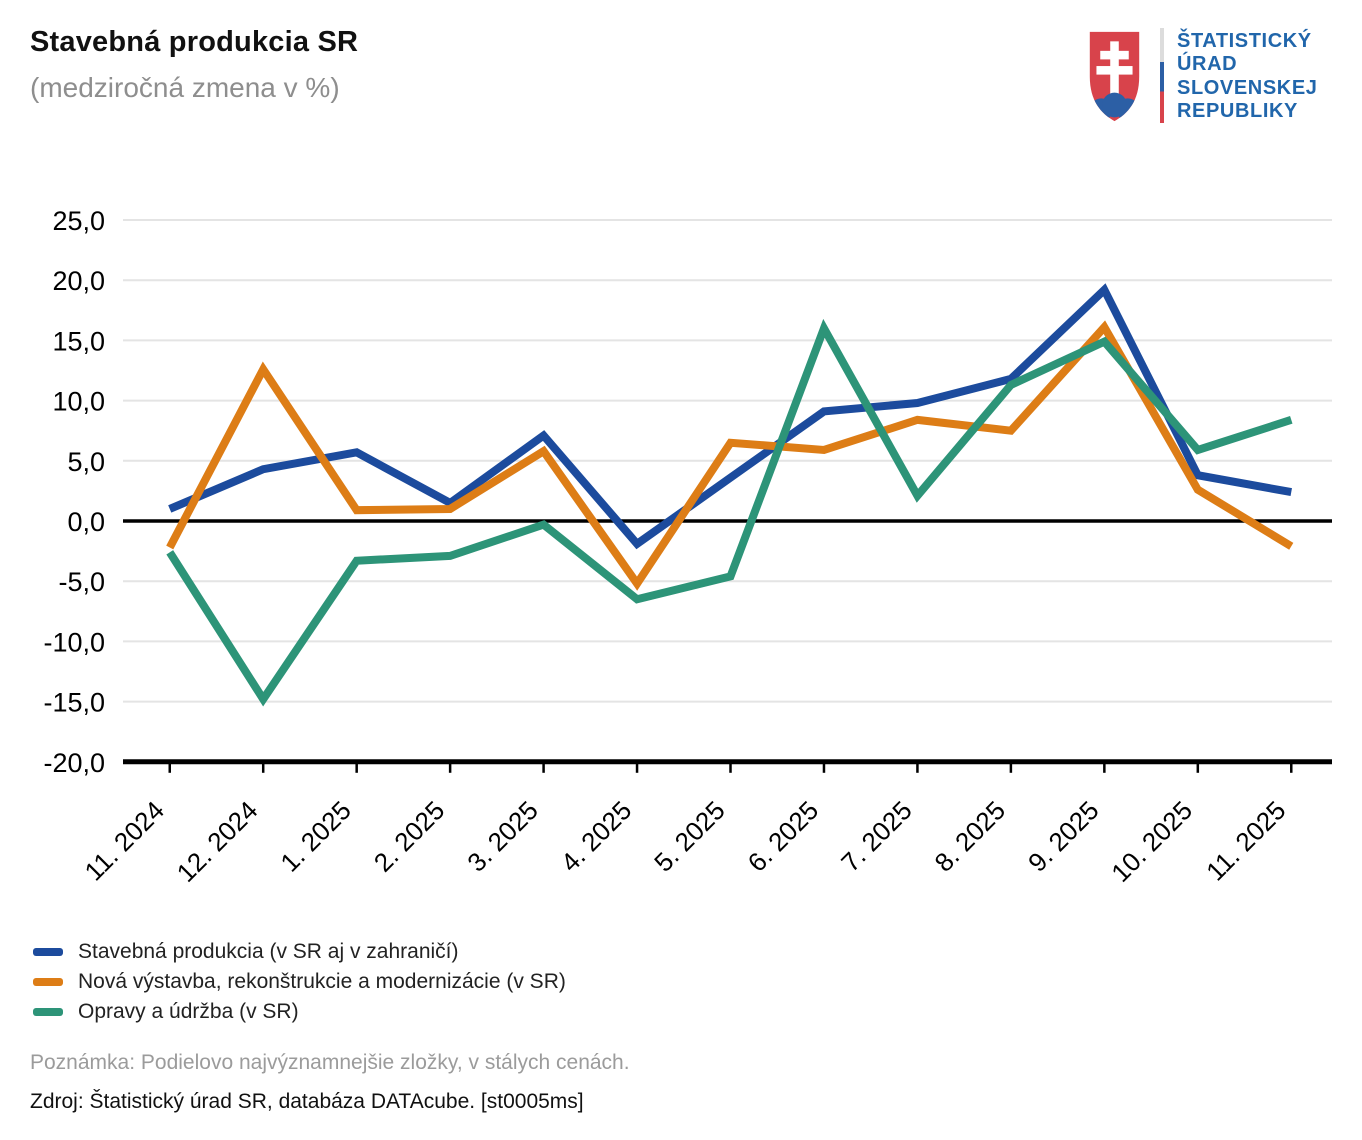 This screenshot has width=1362, height=1140. I want to click on y-tick-label: 25,0, so click(78, 221).